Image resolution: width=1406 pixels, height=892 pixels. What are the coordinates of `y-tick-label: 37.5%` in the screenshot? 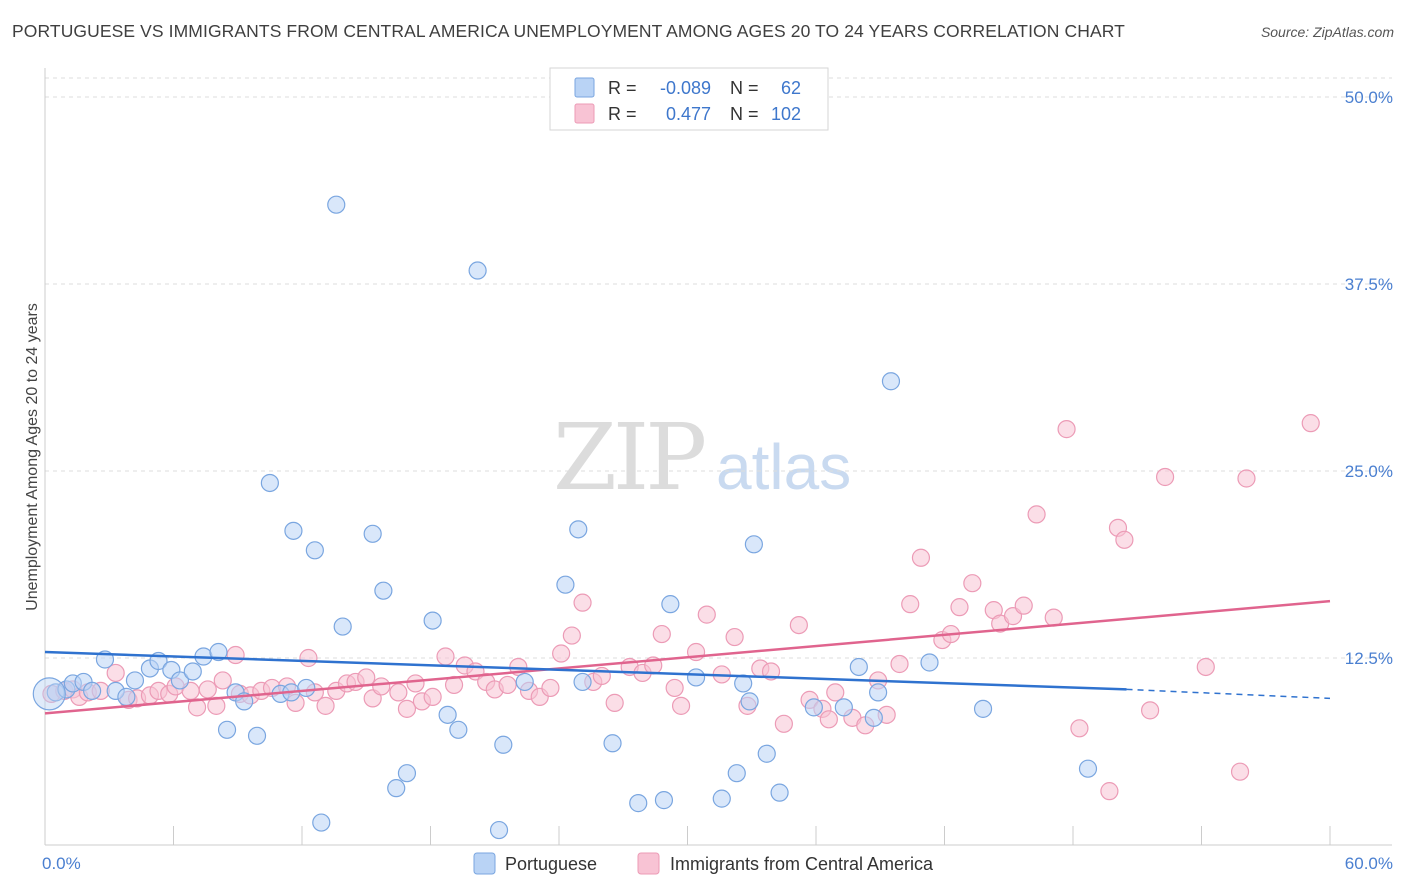 It's located at (1369, 284).